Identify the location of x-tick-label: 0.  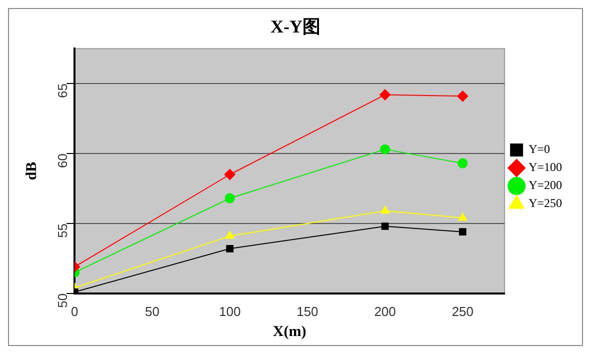
(74, 311).